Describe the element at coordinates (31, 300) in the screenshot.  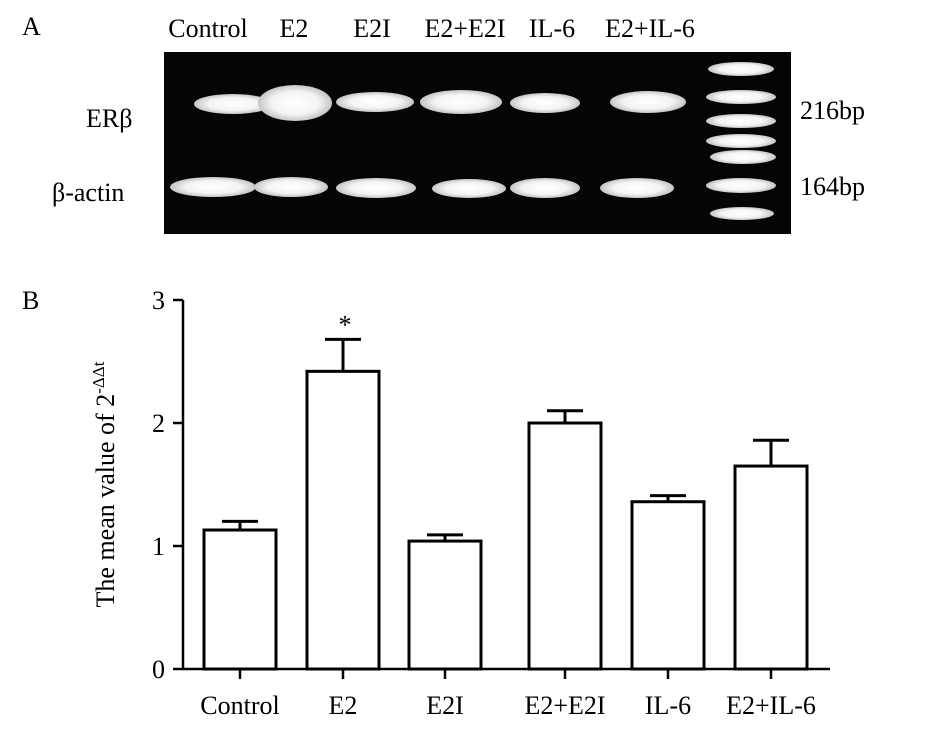
I see `panel-b-letter: B` at that location.